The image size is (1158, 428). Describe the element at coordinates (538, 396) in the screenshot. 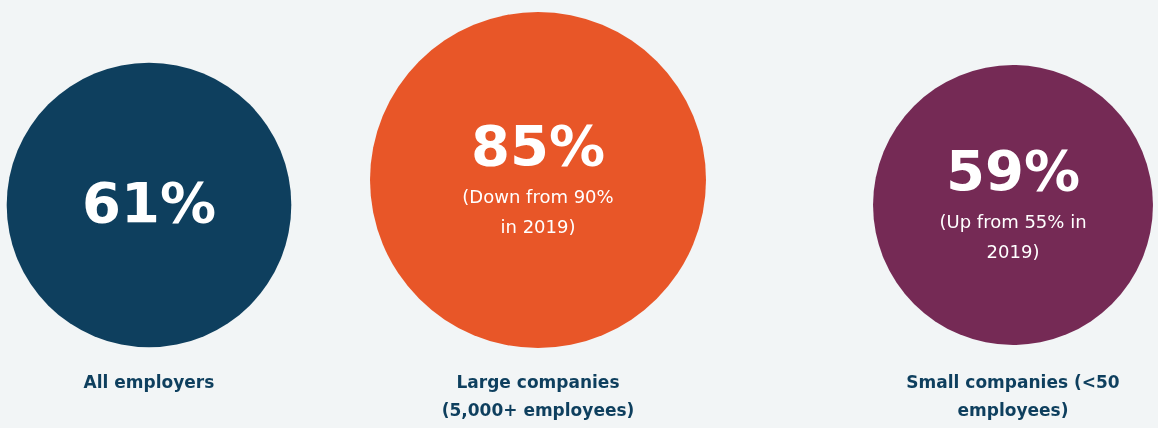

I see `category-label: Large companies (5,000+ employees)` at that location.